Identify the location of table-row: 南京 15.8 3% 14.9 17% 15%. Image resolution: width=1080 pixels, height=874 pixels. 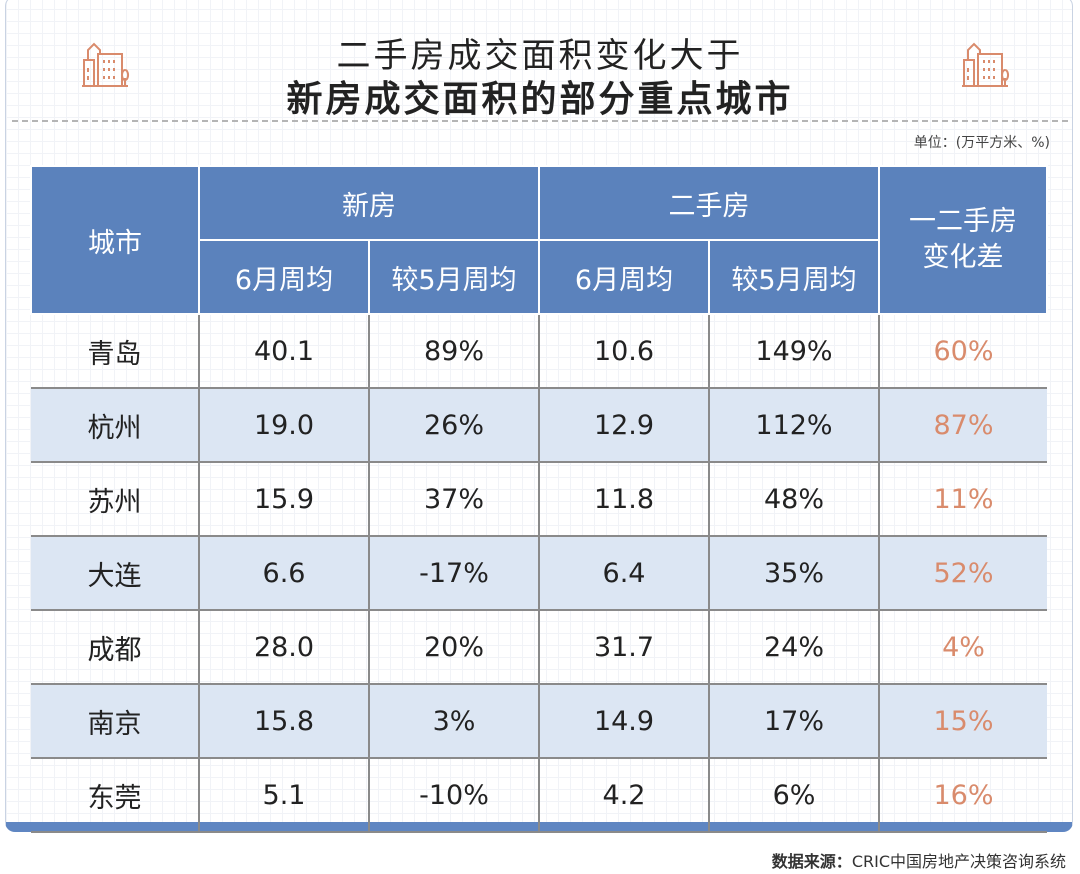
(539, 721).